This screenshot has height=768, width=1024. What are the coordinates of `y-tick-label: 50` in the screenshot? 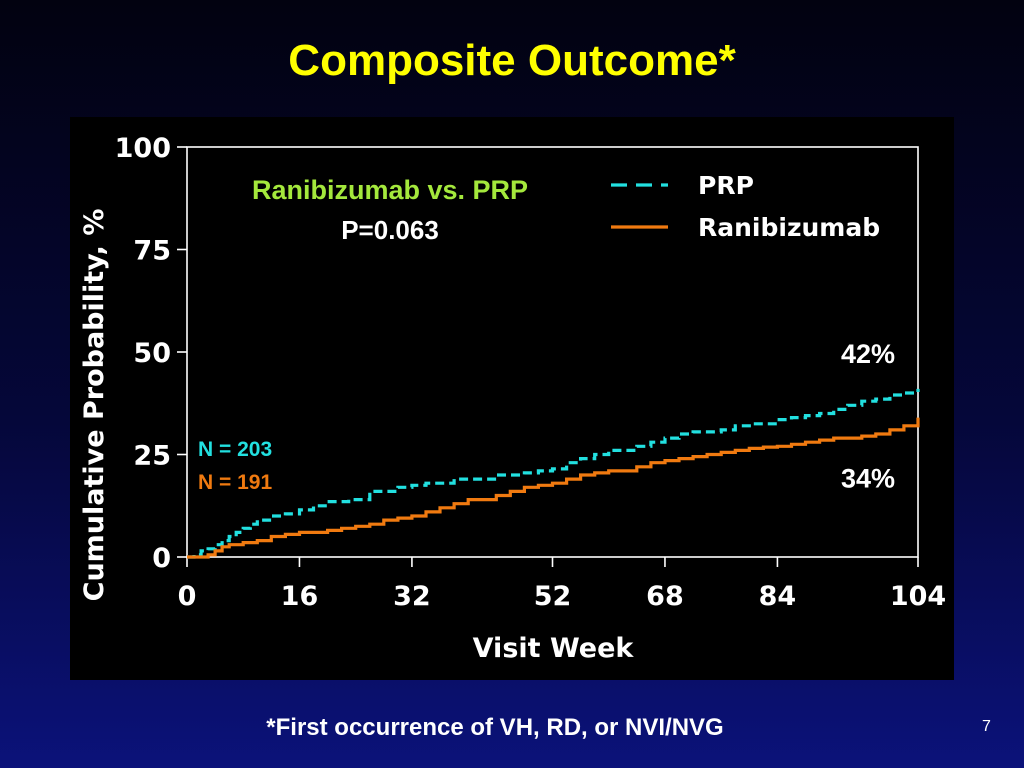 It's located at (152, 353).